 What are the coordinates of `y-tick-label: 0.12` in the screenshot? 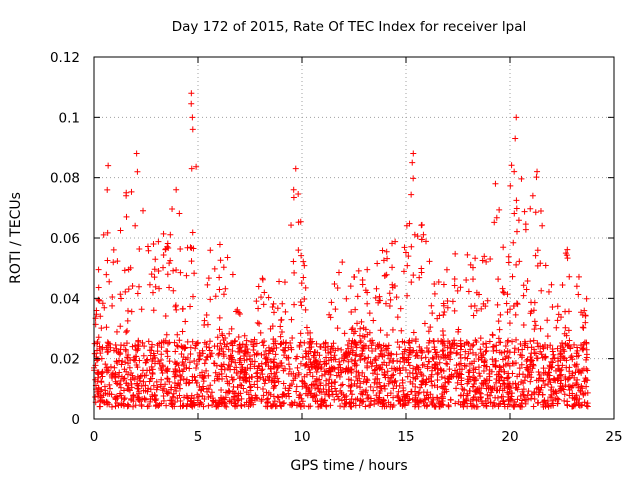 It's located at (65, 58).